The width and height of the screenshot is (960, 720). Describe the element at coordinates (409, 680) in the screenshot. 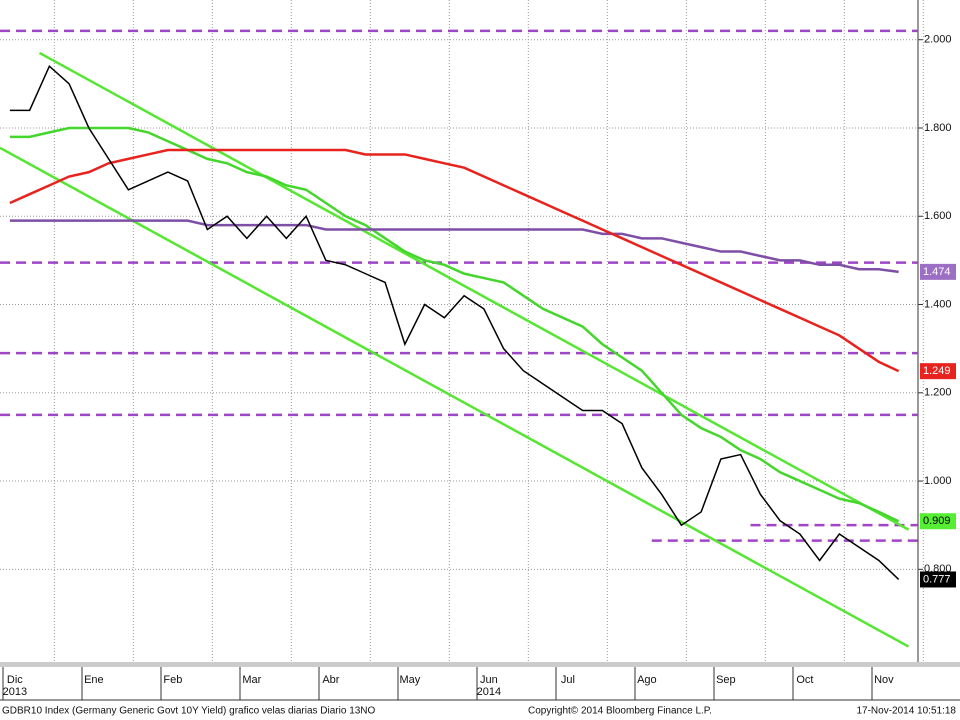

I see `x-tick-label: May` at that location.